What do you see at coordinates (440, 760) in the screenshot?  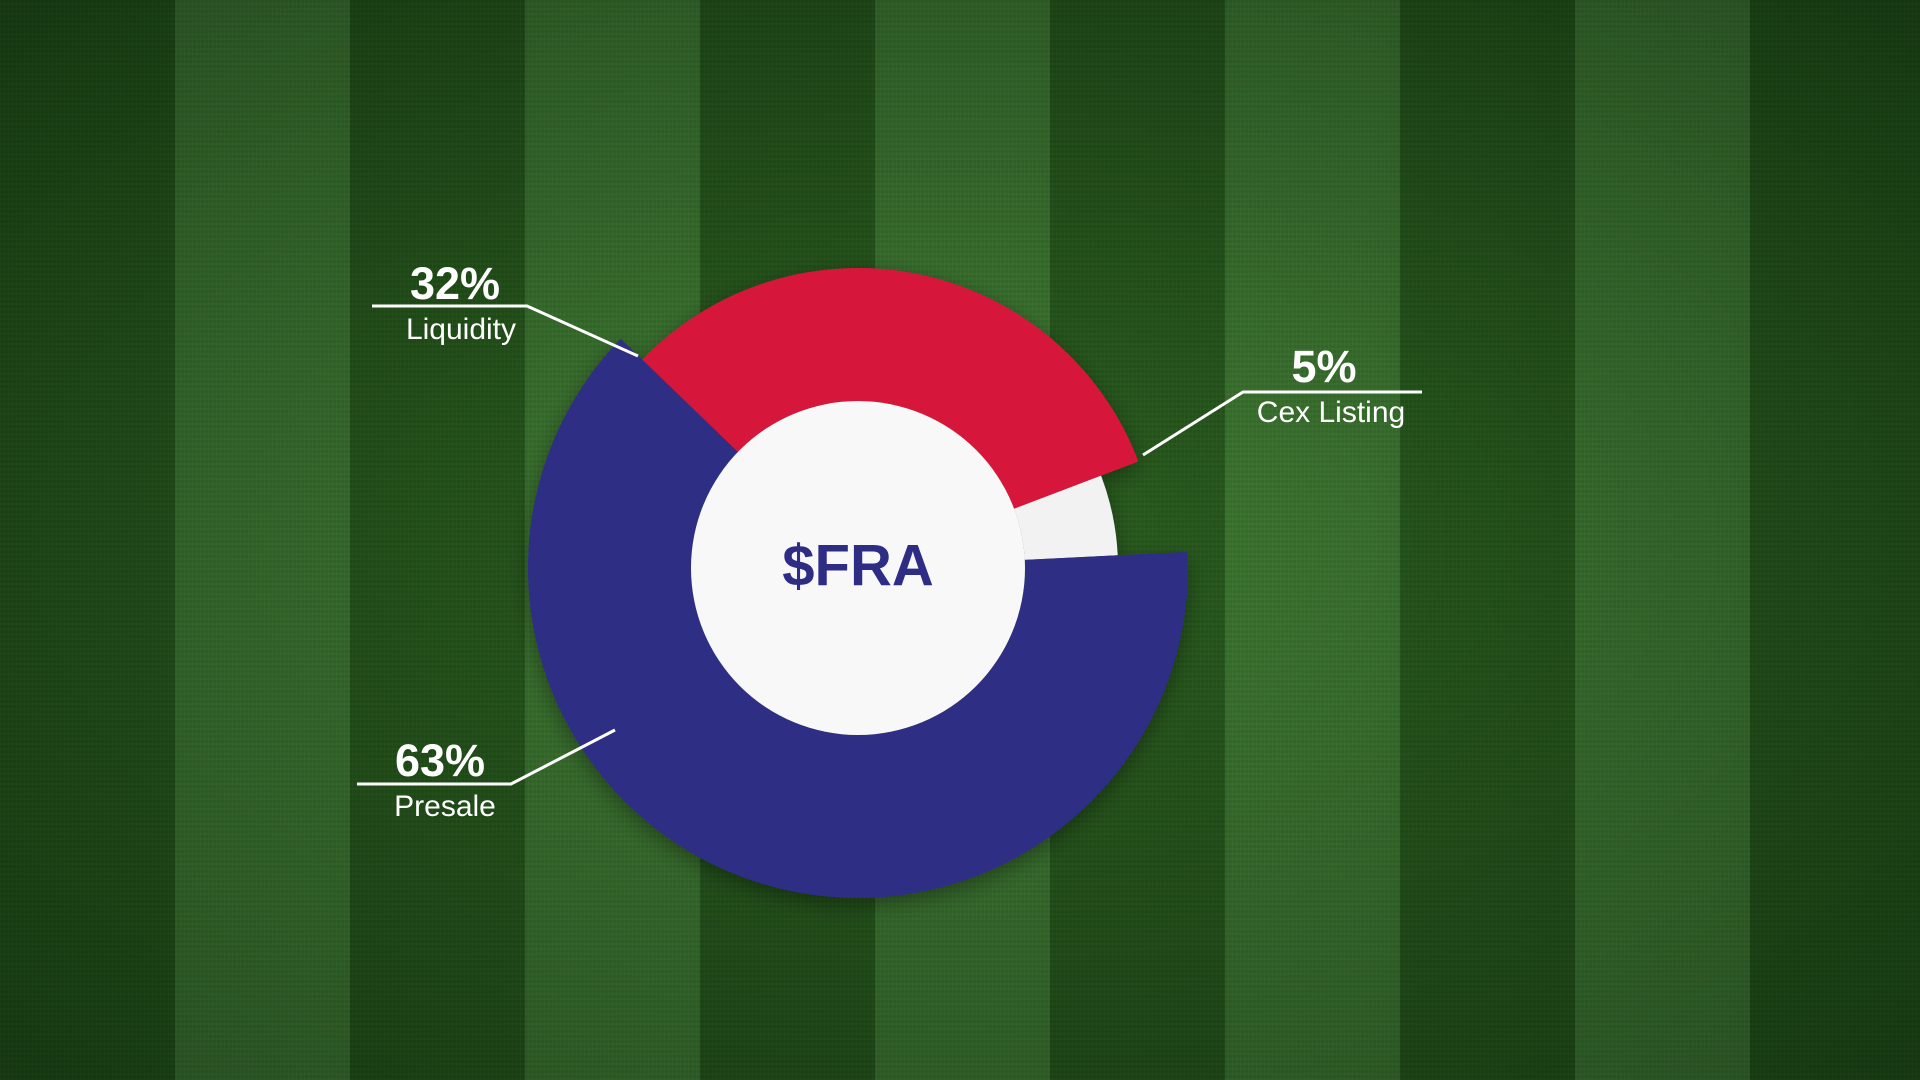 I see `presale-percent: 63%` at bounding box center [440, 760].